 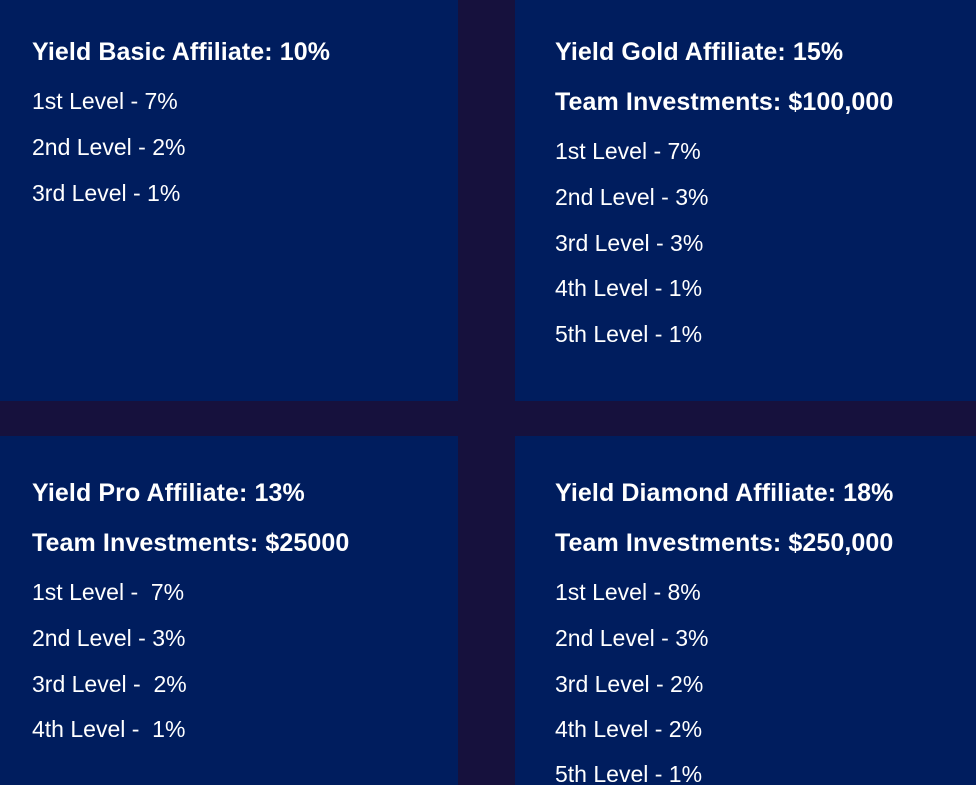 What do you see at coordinates (629, 288) in the screenshot?
I see `gold-level-4: 4th Level - 1%` at bounding box center [629, 288].